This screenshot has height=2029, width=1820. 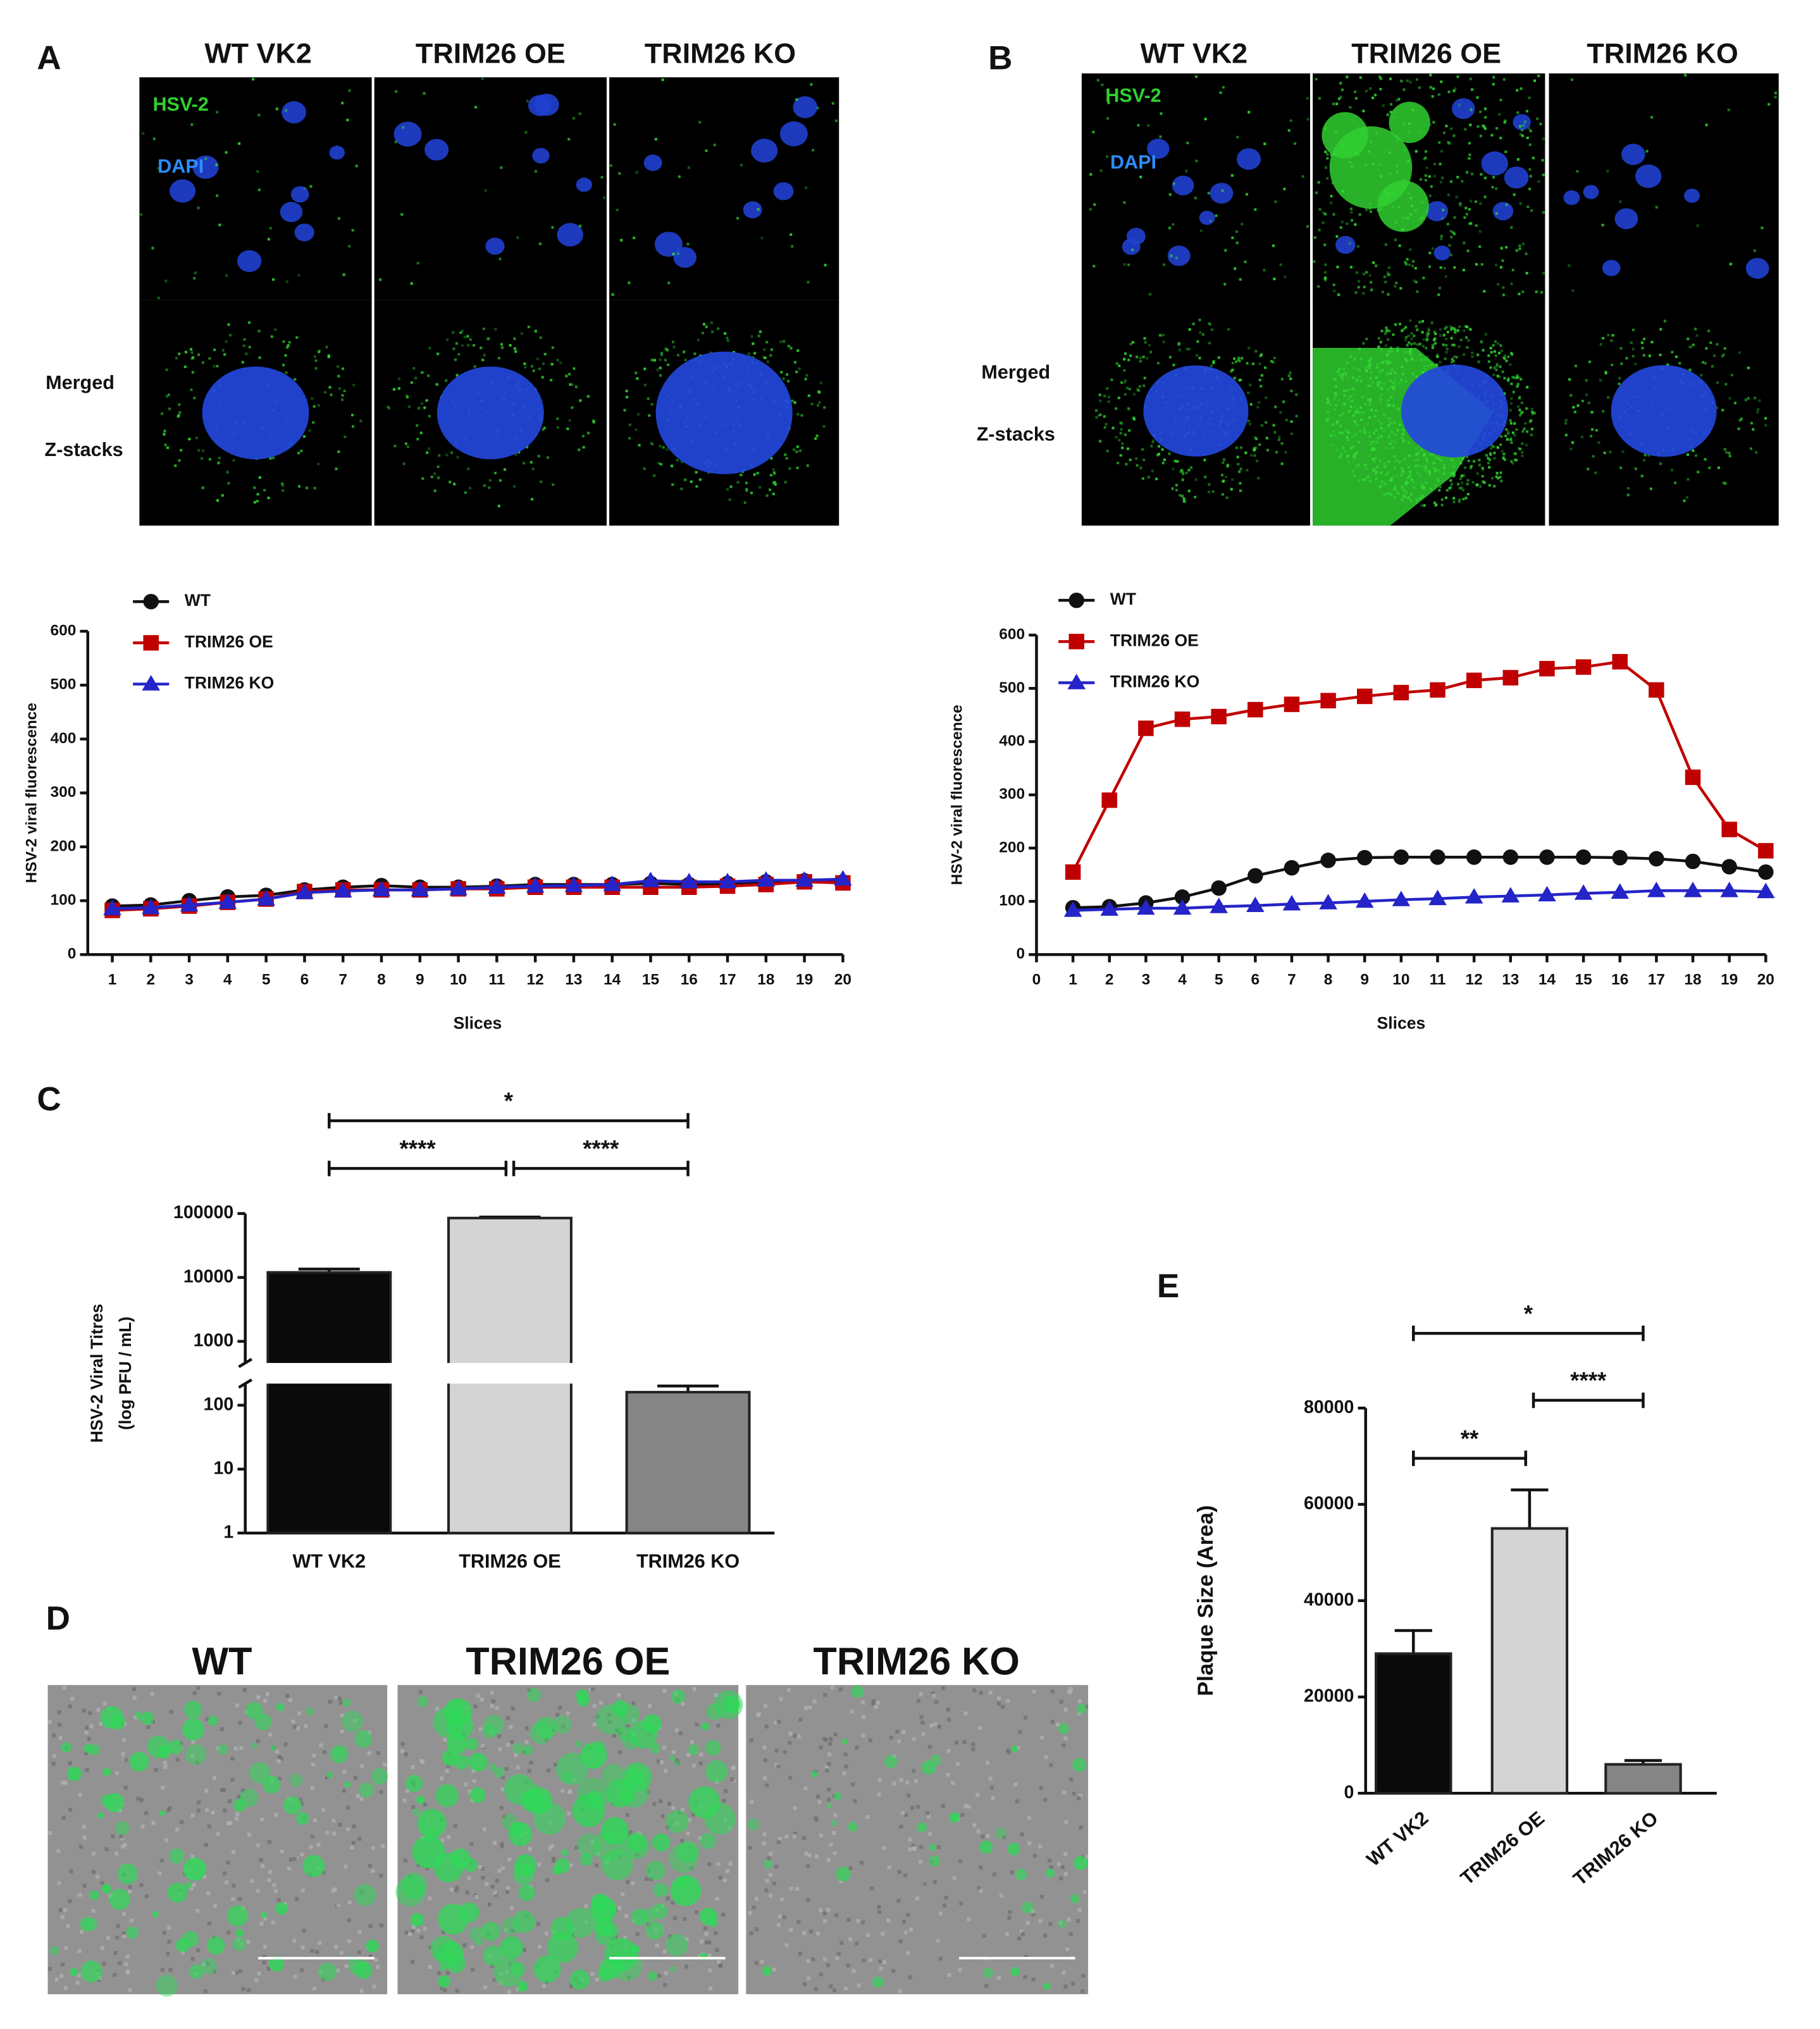 What do you see at coordinates (1219, 716) in the screenshot?
I see `marker` at bounding box center [1219, 716].